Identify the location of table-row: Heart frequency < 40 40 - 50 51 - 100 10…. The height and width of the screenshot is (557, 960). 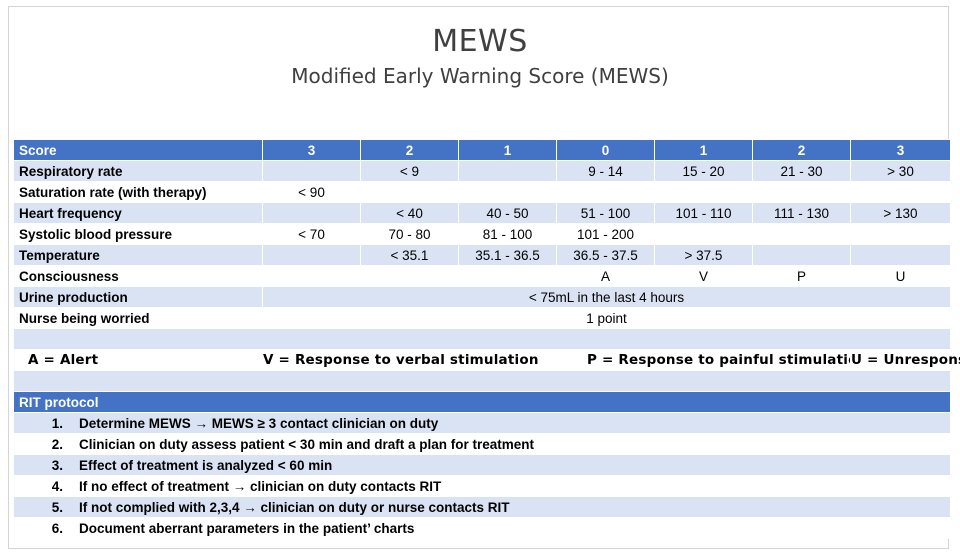
(482, 213).